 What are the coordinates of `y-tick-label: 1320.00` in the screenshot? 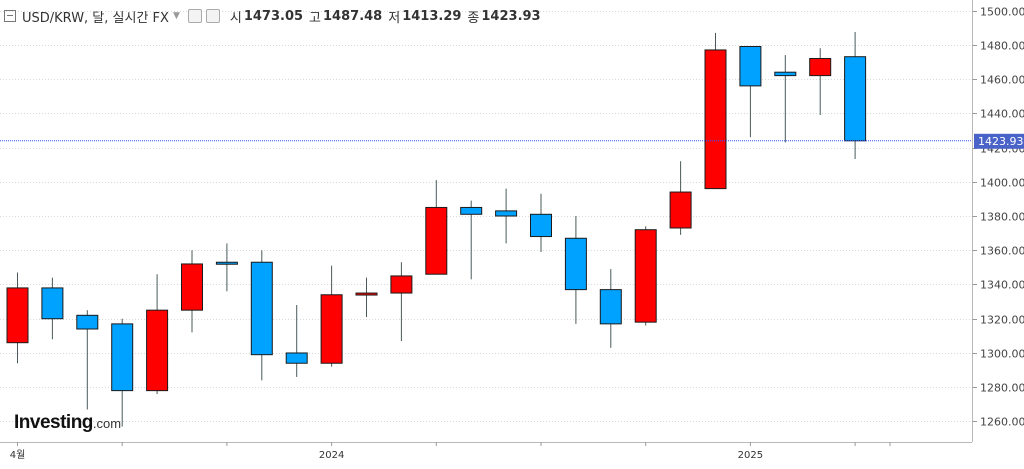 It's located at (1002, 320).